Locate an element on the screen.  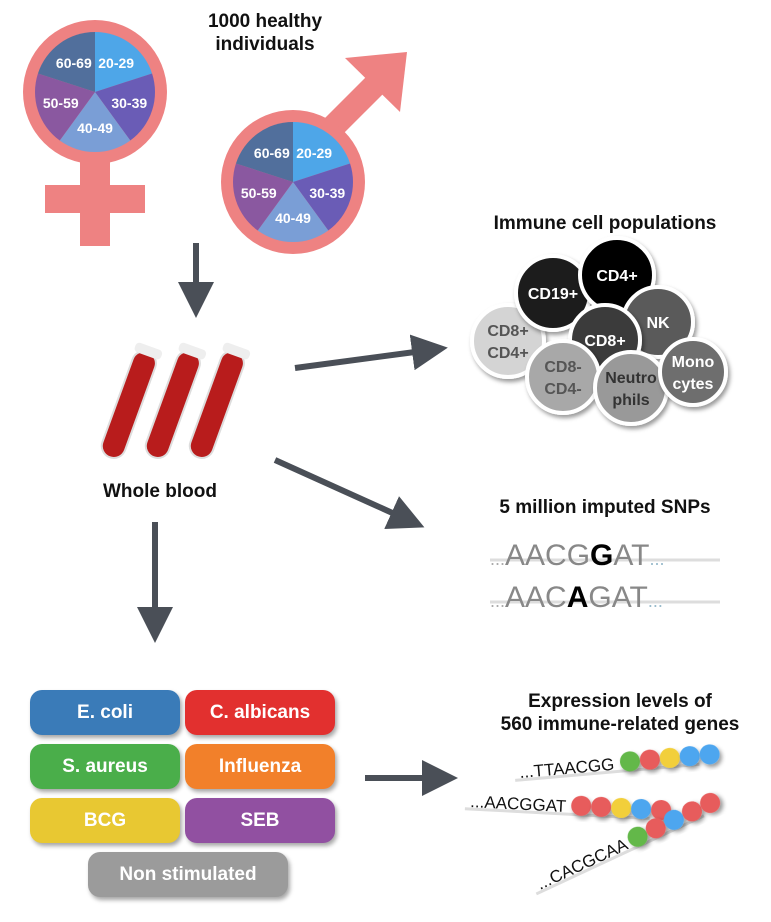
male-symbol-icon: 20-29 30-39 40-49 50-59 60-69 is located at coordinates (314, 153).